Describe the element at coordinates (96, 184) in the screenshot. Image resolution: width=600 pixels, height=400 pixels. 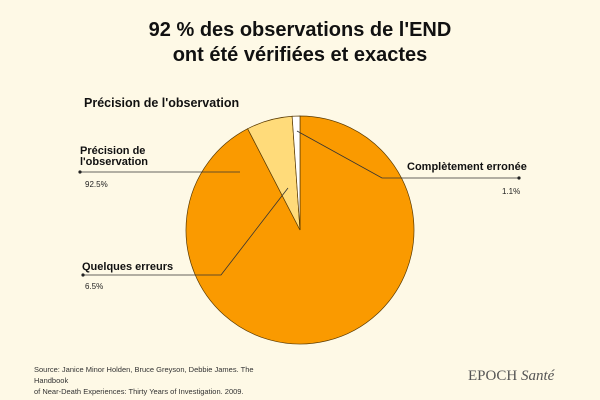
I see `slice-value-precision: 92.5%` at that location.